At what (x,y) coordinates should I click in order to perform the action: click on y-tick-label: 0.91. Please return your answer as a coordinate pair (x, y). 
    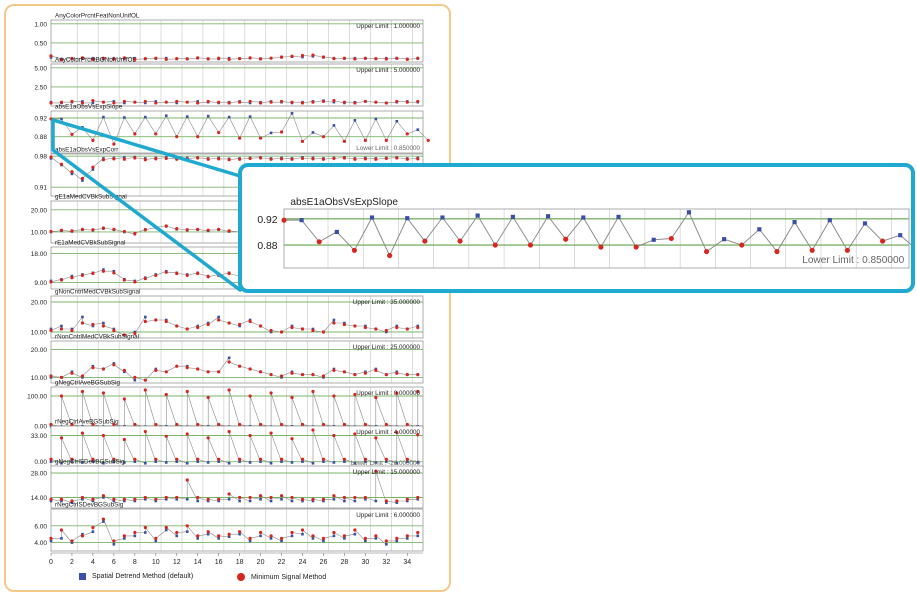
    Looking at the image, I should click on (40, 188).